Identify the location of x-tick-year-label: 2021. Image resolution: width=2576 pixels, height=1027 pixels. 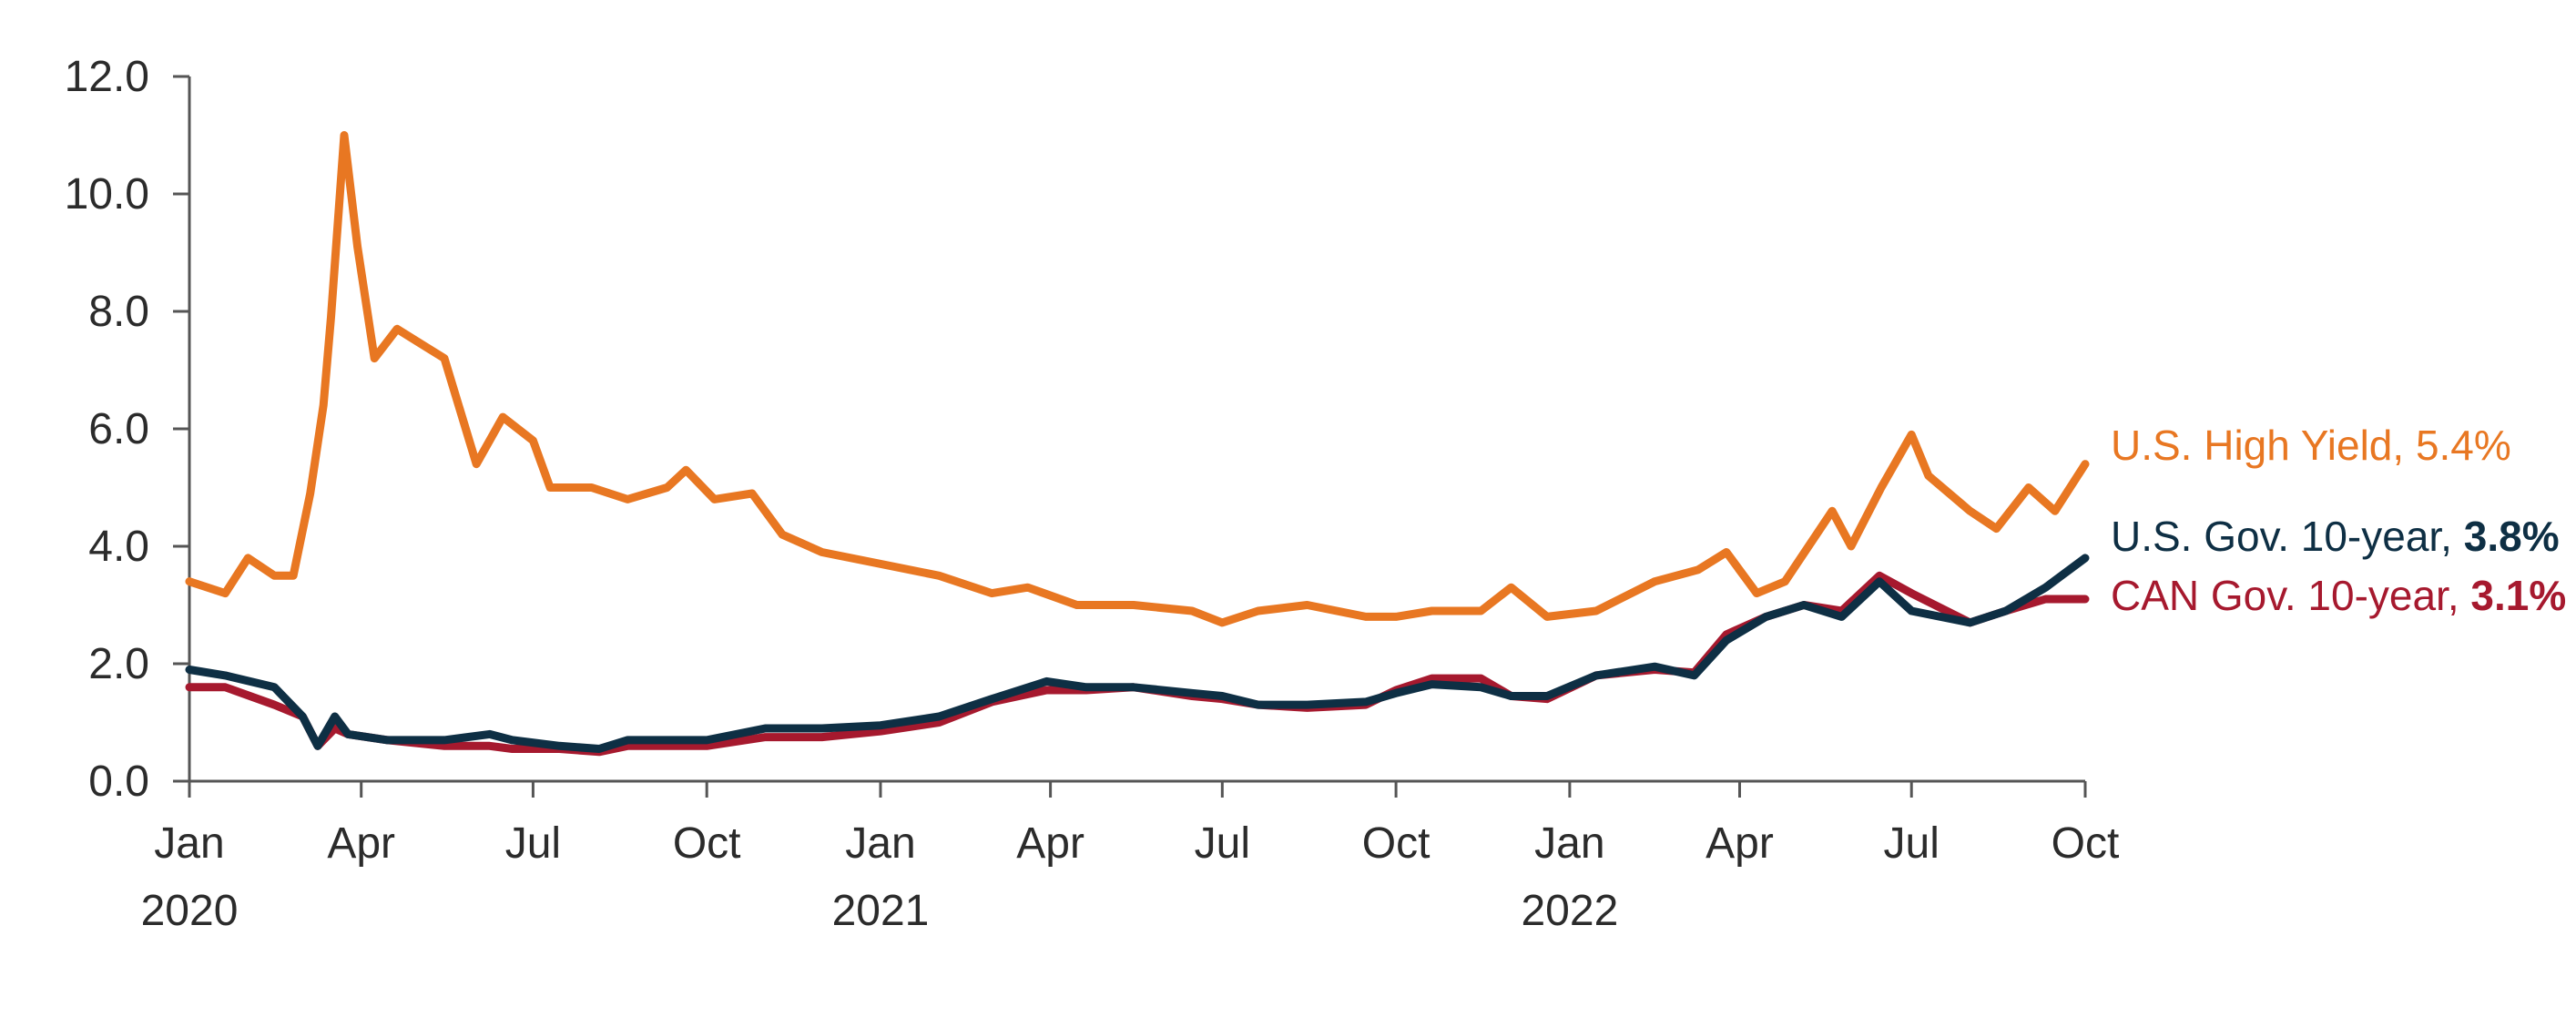
(881, 911).